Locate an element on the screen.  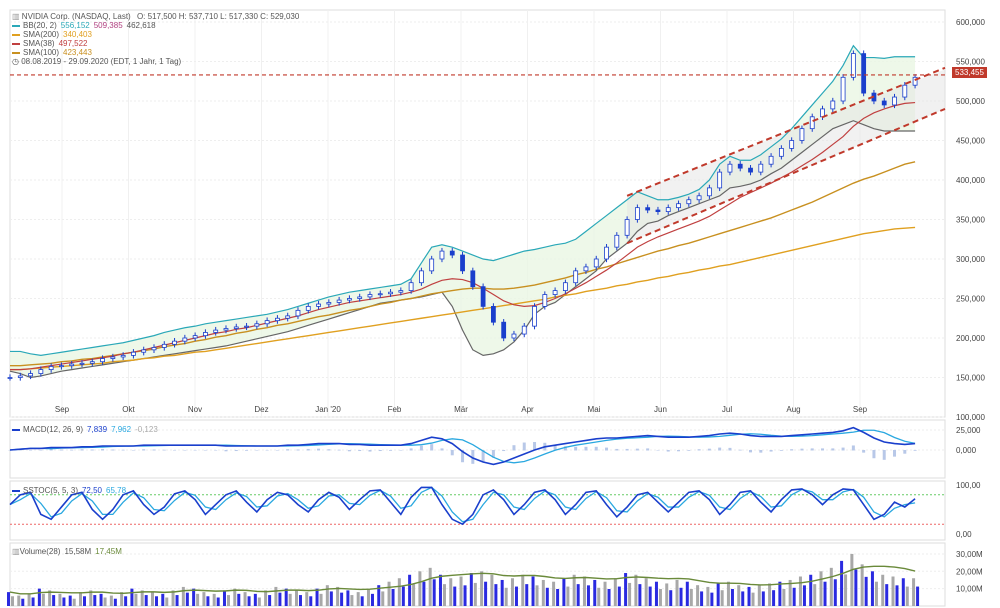
clock-icon: ◷ is located at coordinates (15, 61).